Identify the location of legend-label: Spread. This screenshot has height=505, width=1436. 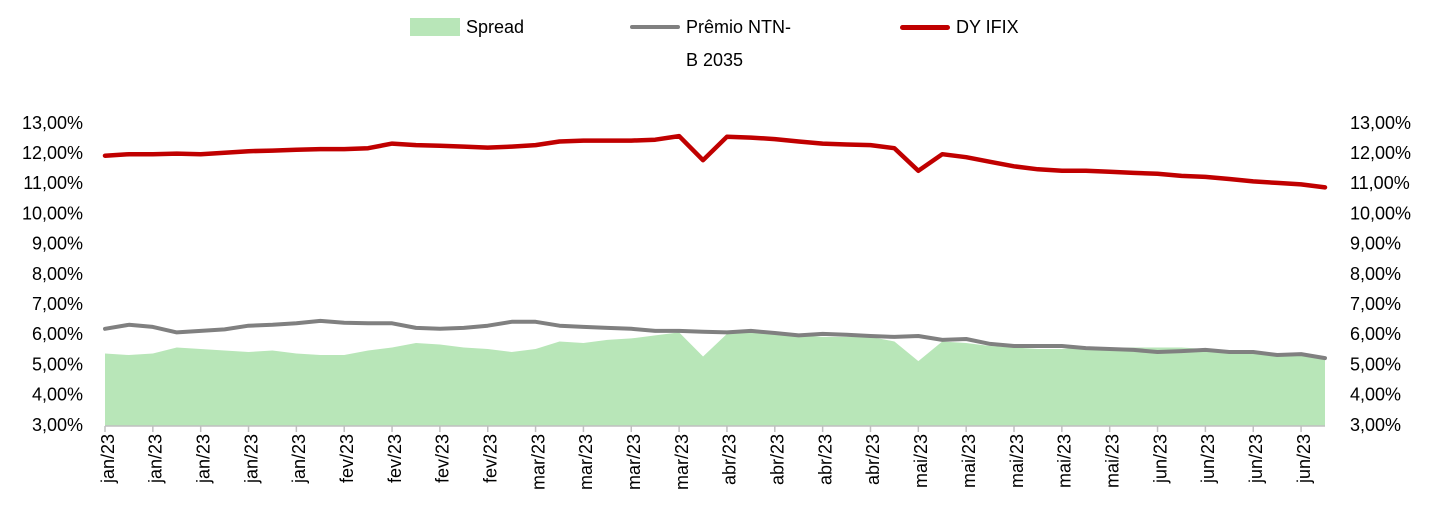
(495, 27).